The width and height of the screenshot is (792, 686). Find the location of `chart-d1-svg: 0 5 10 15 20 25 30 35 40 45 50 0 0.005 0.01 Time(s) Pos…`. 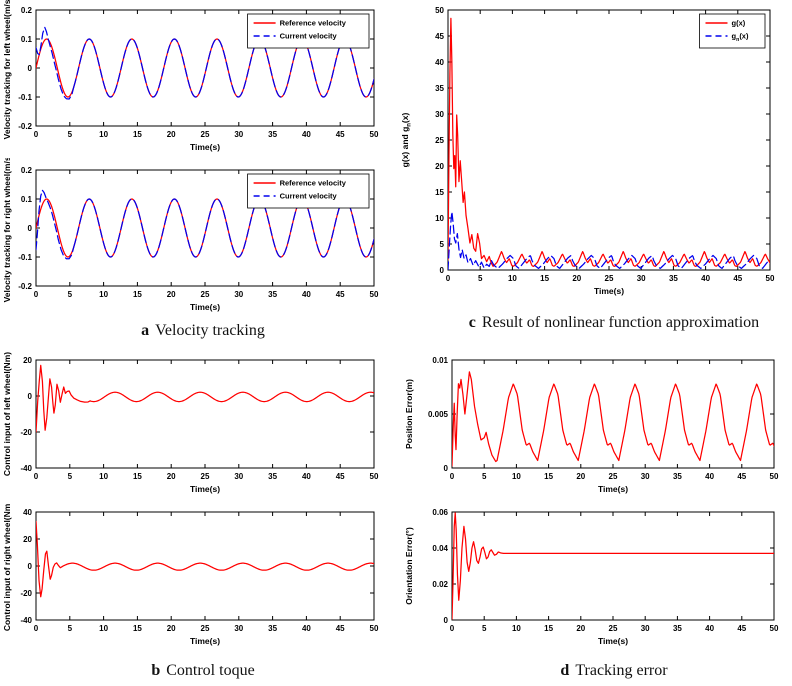

chart-d1-svg: 0 5 10 15 20 25 30 35 40 45 50 0 0.005 0.01 Time(s) Pos… is located at coordinates (591, 425).